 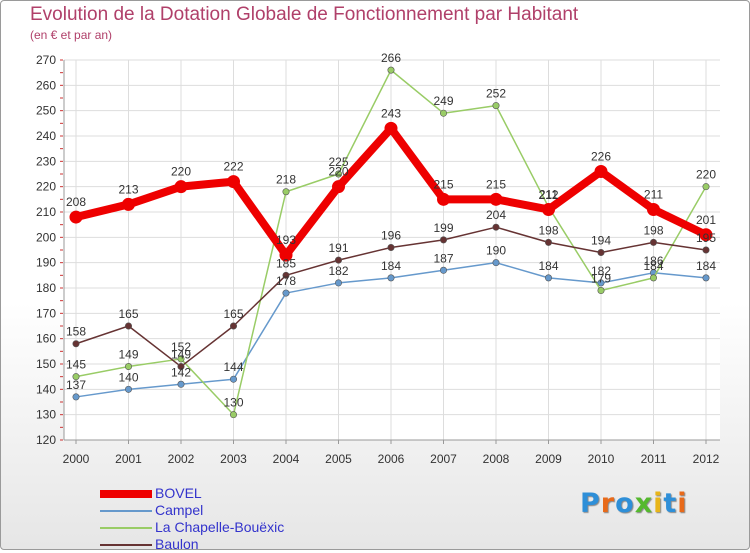 What do you see at coordinates (178, 493) in the screenshot?
I see `legend-label: BOVEL` at bounding box center [178, 493].